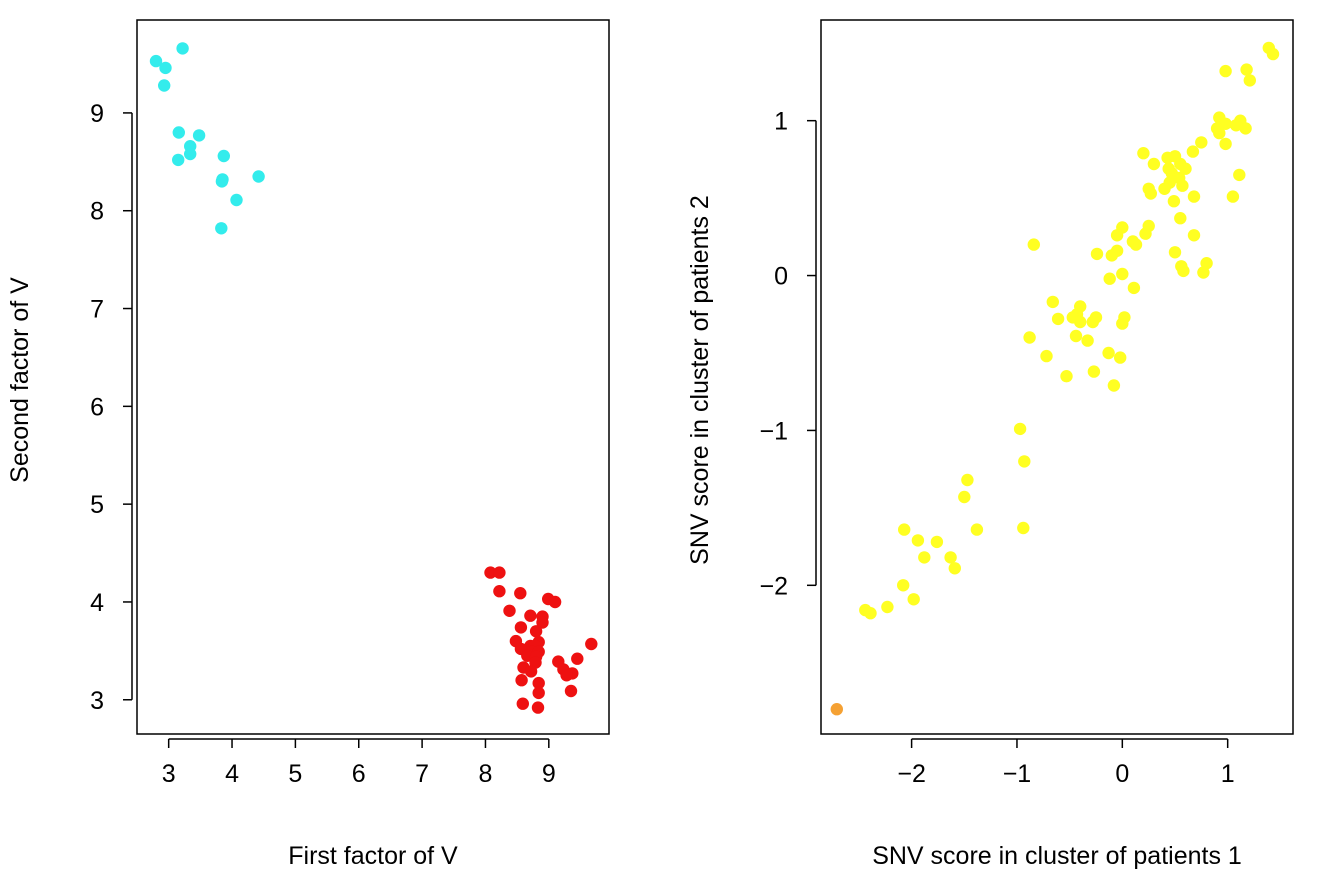  What do you see at coordinates (97, 603) in the screenshot?
I see `y-tick-label: 4` at bounding box center [97, 603].